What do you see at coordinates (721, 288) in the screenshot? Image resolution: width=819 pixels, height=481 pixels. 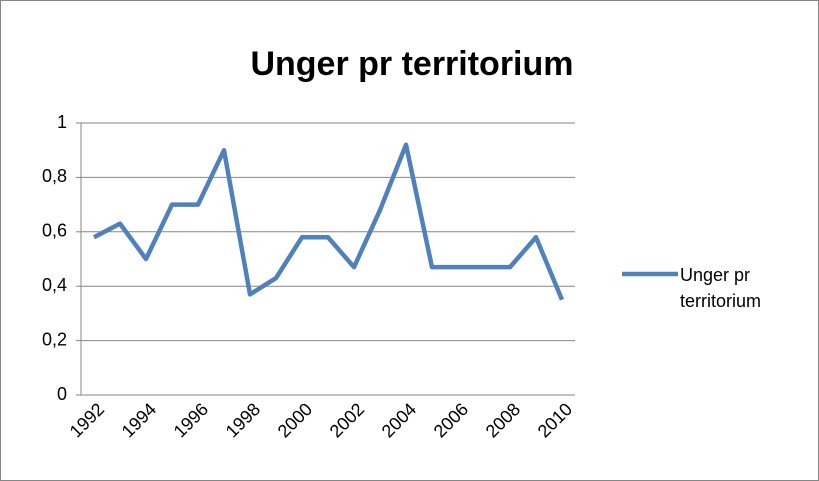 I see `legend-label: Unger pr territorium` at bounding box center [721, 288].